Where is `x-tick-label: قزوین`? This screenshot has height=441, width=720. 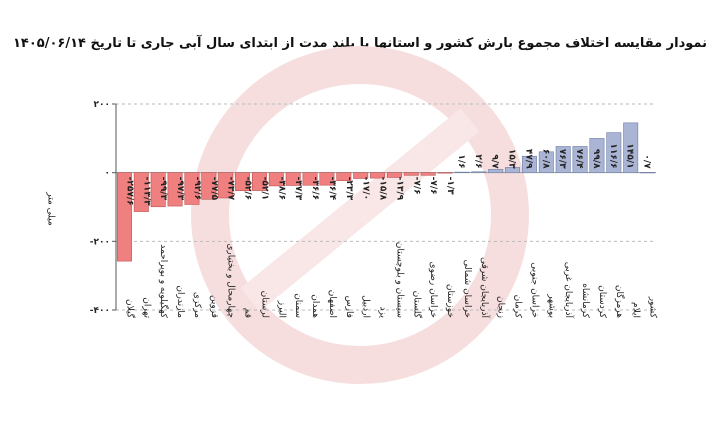
x-tick-label: قزوین is located at coordinates (214, 306).